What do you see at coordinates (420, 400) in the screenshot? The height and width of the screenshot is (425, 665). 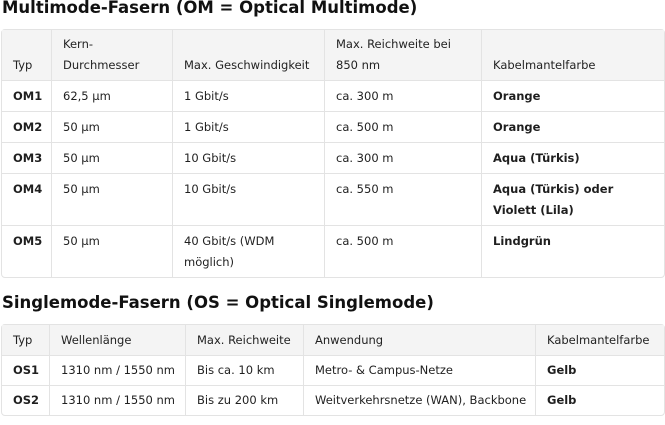 I see `cell-anwendung: Weitverkehrsnetze (WAN), Backbone` at bounding box center [420, 400].